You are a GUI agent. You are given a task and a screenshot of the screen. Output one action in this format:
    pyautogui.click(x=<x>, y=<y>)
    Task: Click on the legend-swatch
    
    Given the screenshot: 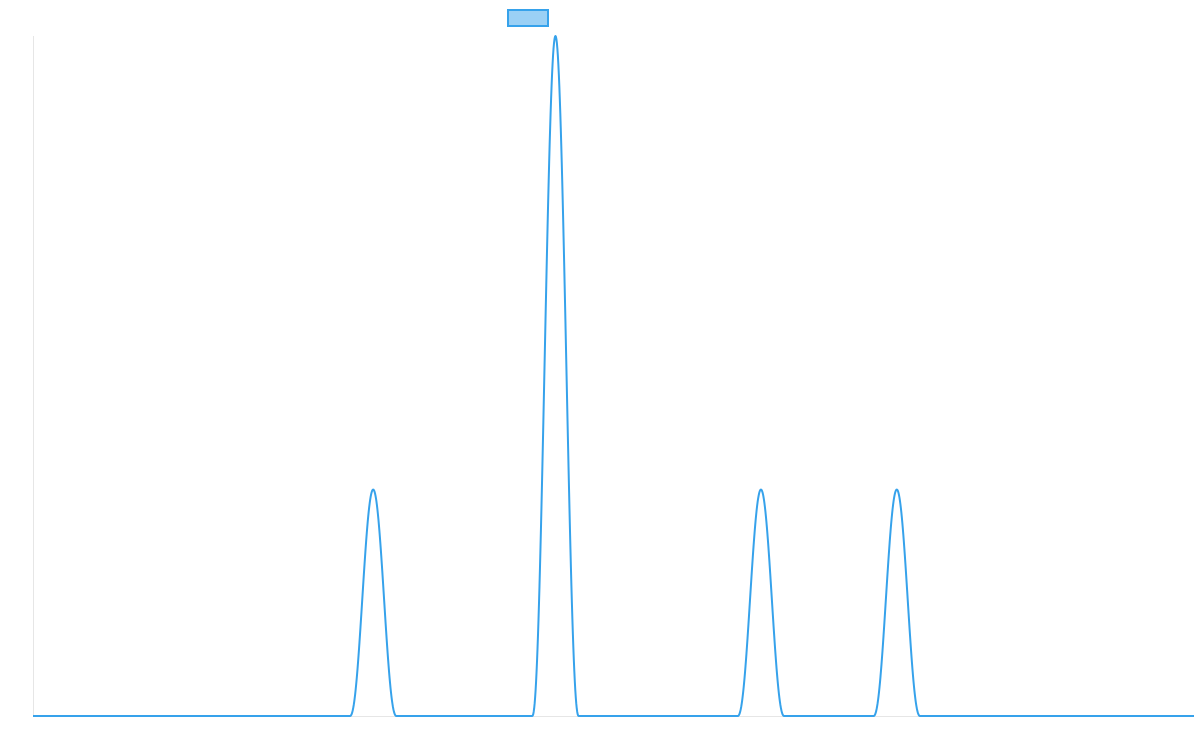 What is the action you would take?
    pyautogui.click(x=528, y=18)
    